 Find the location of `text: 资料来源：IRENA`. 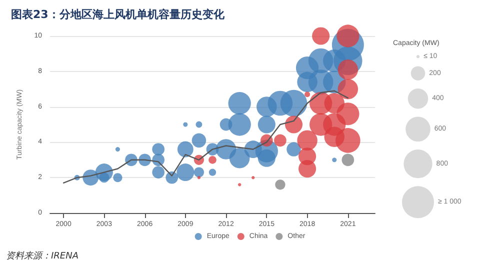

text: 资料来源：IRENA is located at coordinates (42, 256).